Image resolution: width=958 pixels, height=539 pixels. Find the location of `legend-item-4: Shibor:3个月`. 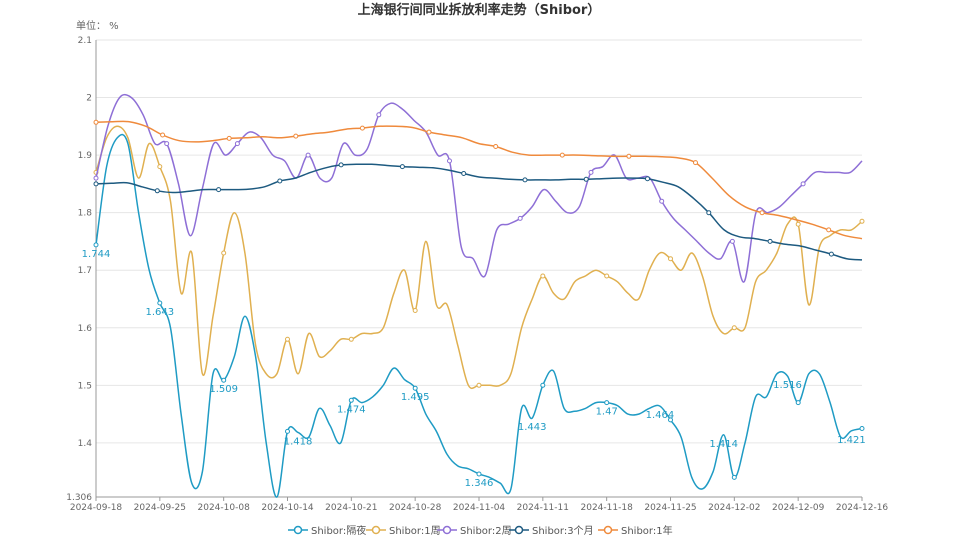

legend-item-4: Shibor:3个月 is located at coordinates (551, 531).